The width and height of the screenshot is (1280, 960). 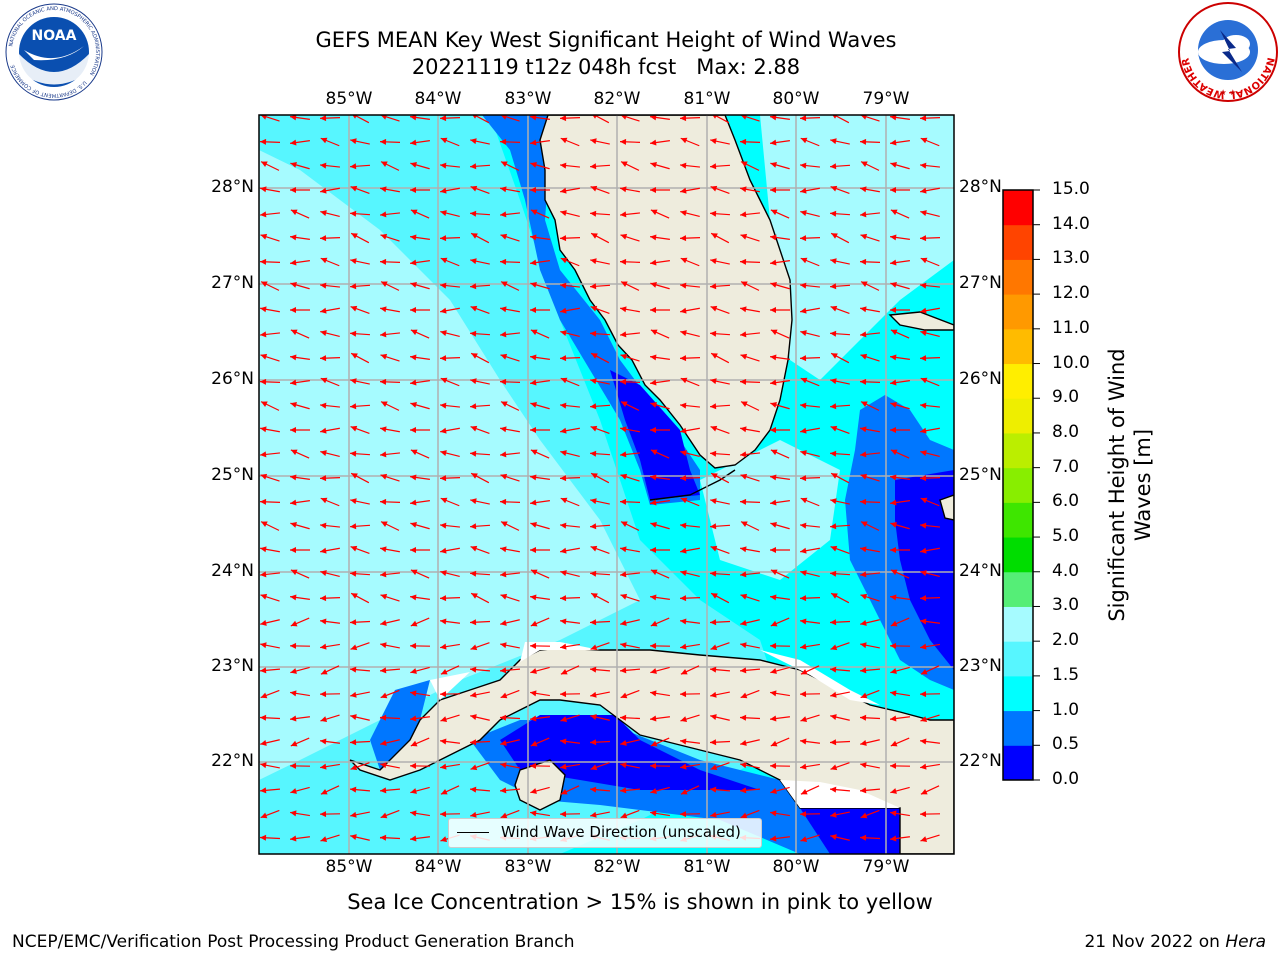 What do you see at coordinates (980, 666) in the screenshot?
I see `latitude-label-right: 23°N` at bounding box center [980, 666].